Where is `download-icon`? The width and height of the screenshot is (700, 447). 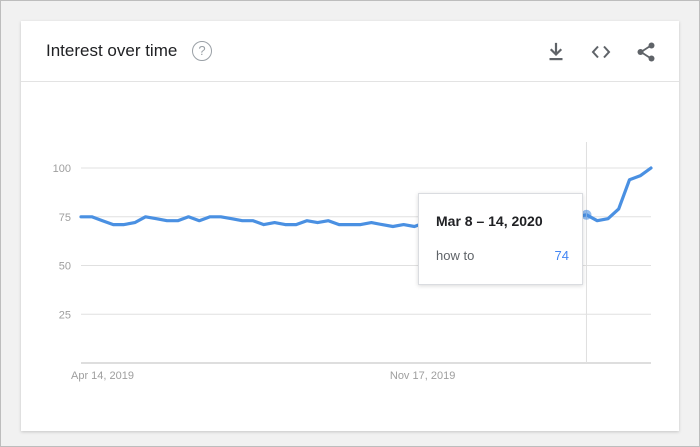
download-icon is located at coordinates (556, 52).